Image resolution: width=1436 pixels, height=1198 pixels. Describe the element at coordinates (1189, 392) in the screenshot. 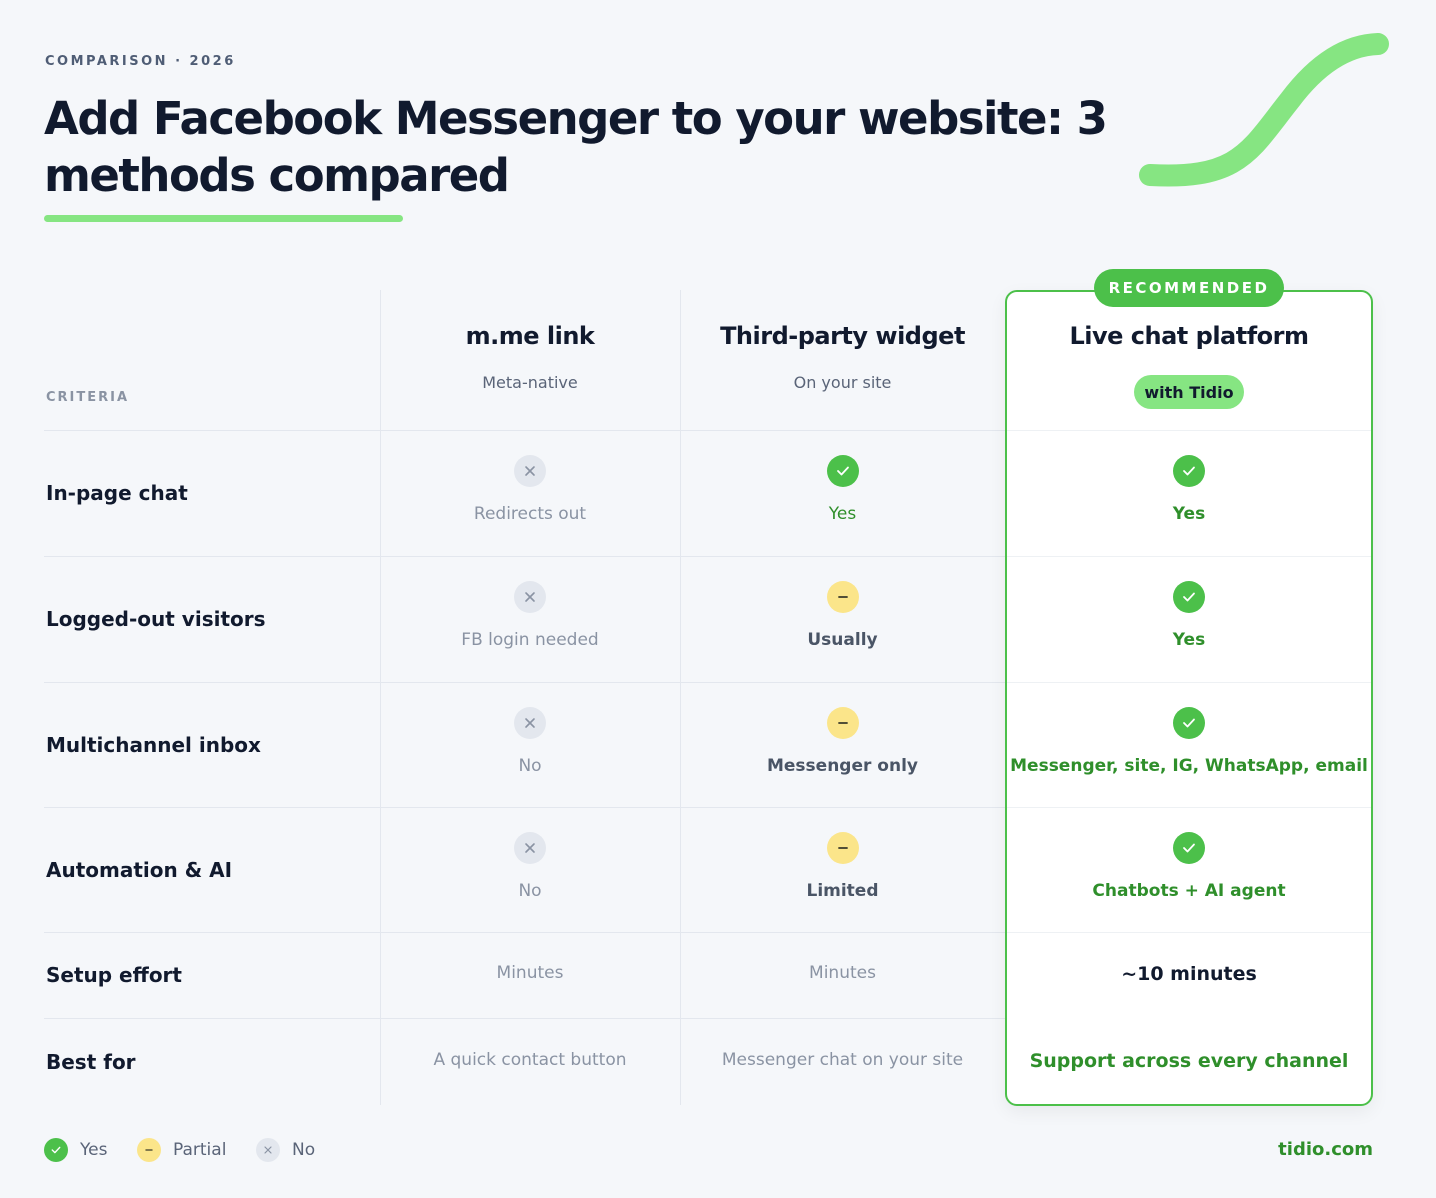

I see `tag: with Tidio` at that location.